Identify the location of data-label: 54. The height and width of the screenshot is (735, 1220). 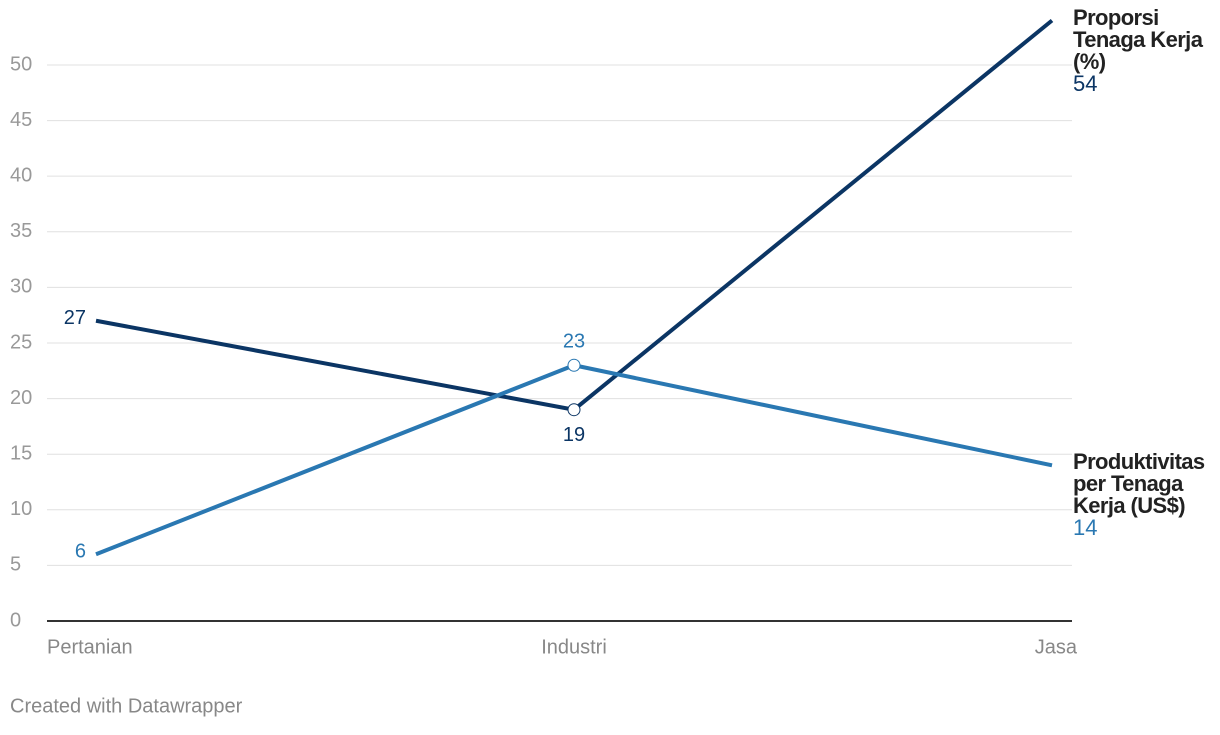
(1085, 83).